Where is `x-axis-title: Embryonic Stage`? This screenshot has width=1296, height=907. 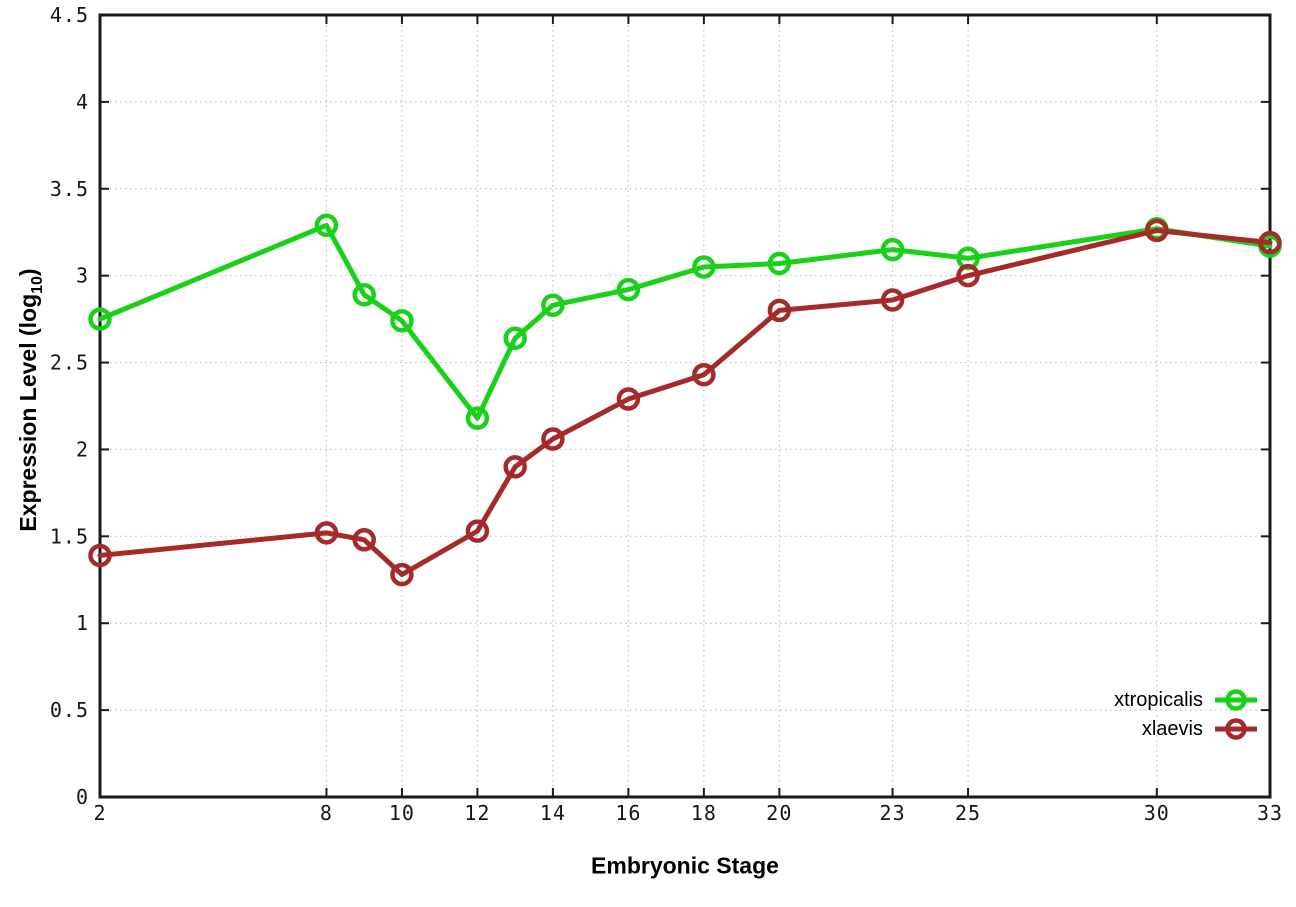 x-axis-title: Embryonic Stage is located at coordinates (685, 865).